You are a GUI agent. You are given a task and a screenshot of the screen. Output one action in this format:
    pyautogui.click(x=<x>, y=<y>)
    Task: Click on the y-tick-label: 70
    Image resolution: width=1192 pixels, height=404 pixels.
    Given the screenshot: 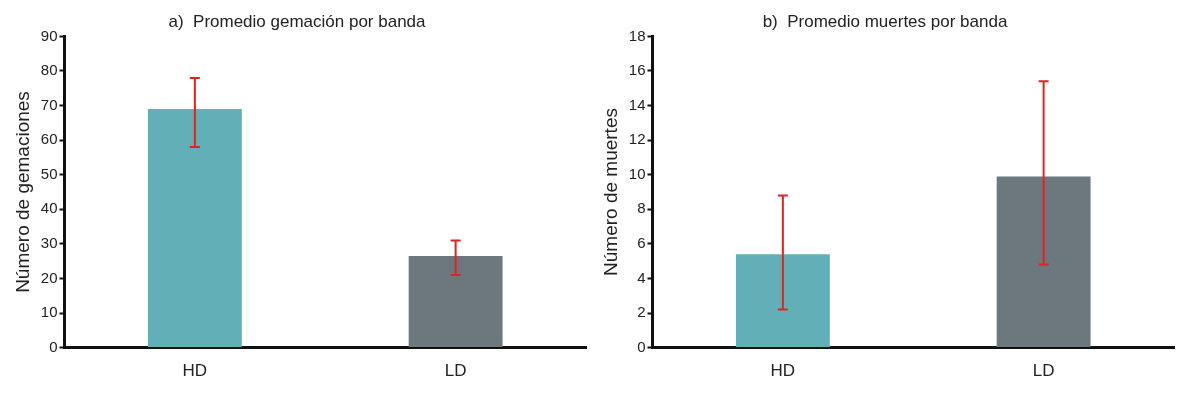 What is the action you would take?
    pyautogui.click(x=49, y=104)
    